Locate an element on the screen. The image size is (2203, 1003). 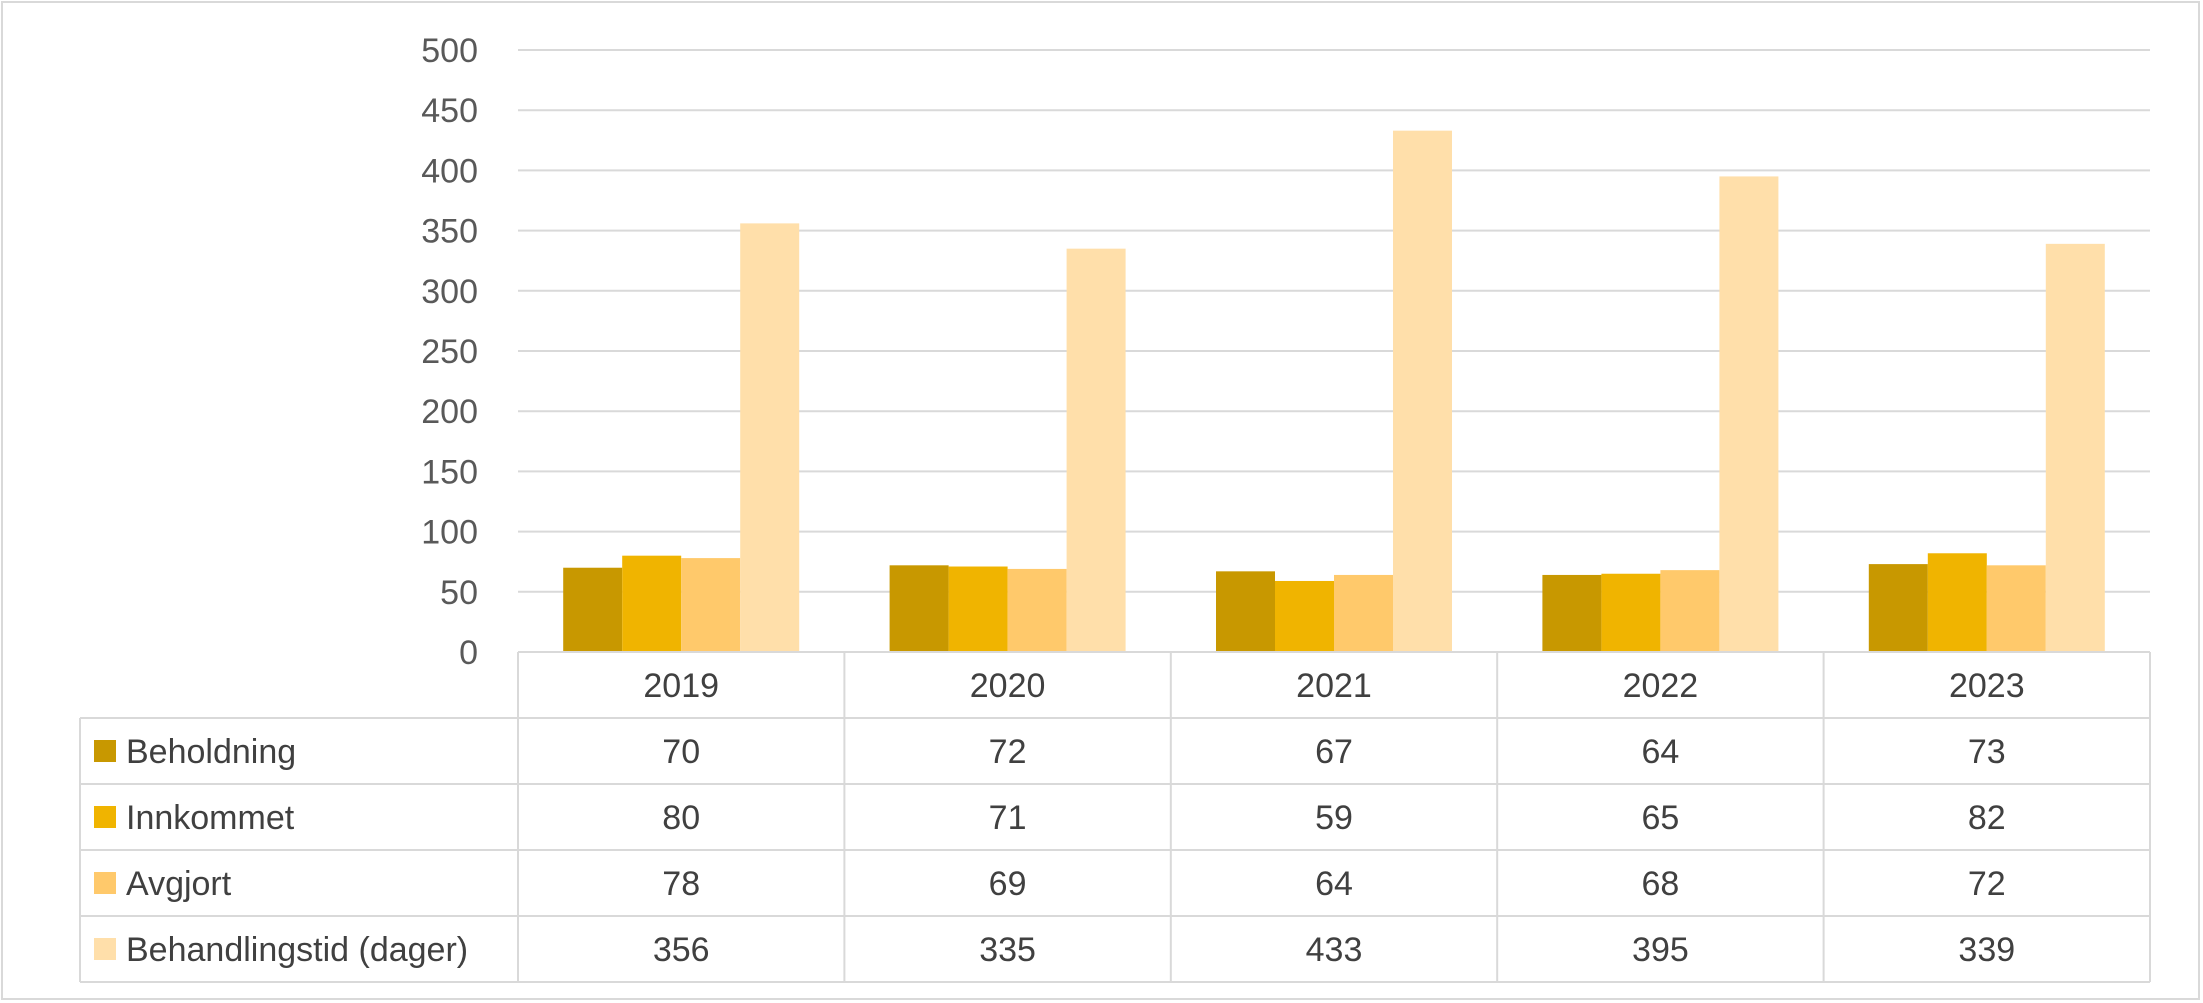
bar-behandlingstid-dager-2021 is located at coordinates (1422, 391).